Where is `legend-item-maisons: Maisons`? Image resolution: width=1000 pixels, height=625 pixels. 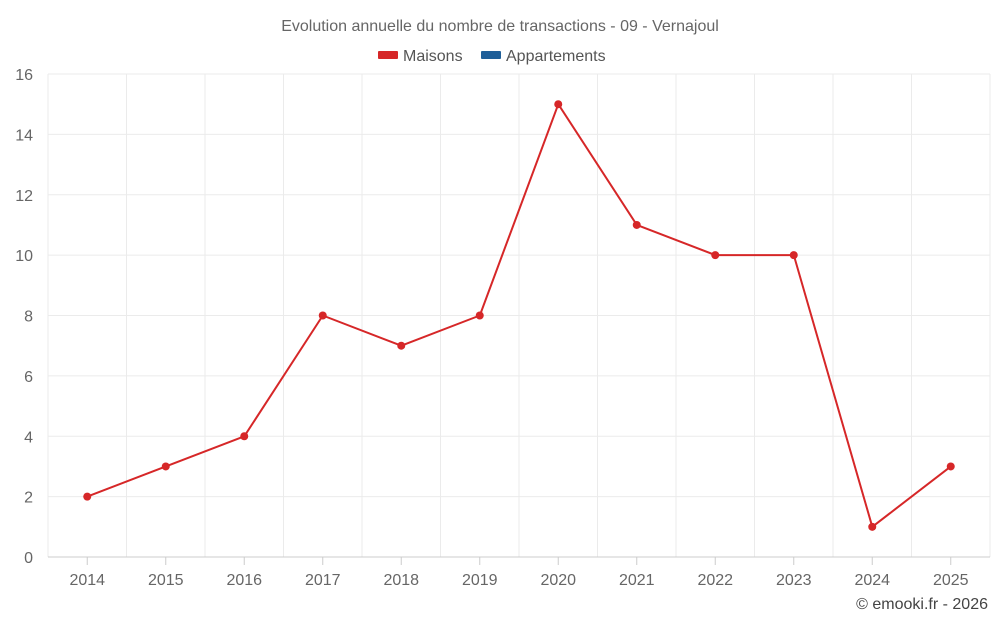 legend-item-maisons: Maisons is located at coordinates (420, 56).